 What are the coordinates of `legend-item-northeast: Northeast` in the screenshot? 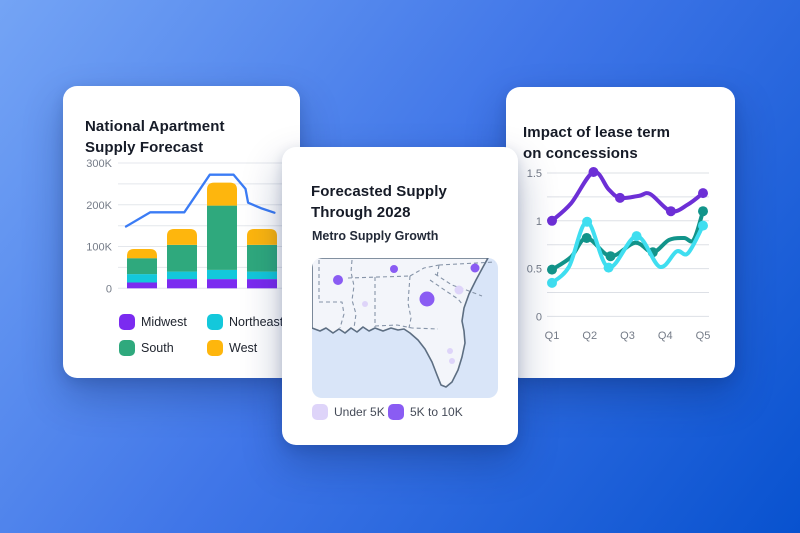 It's located at (245, 322).